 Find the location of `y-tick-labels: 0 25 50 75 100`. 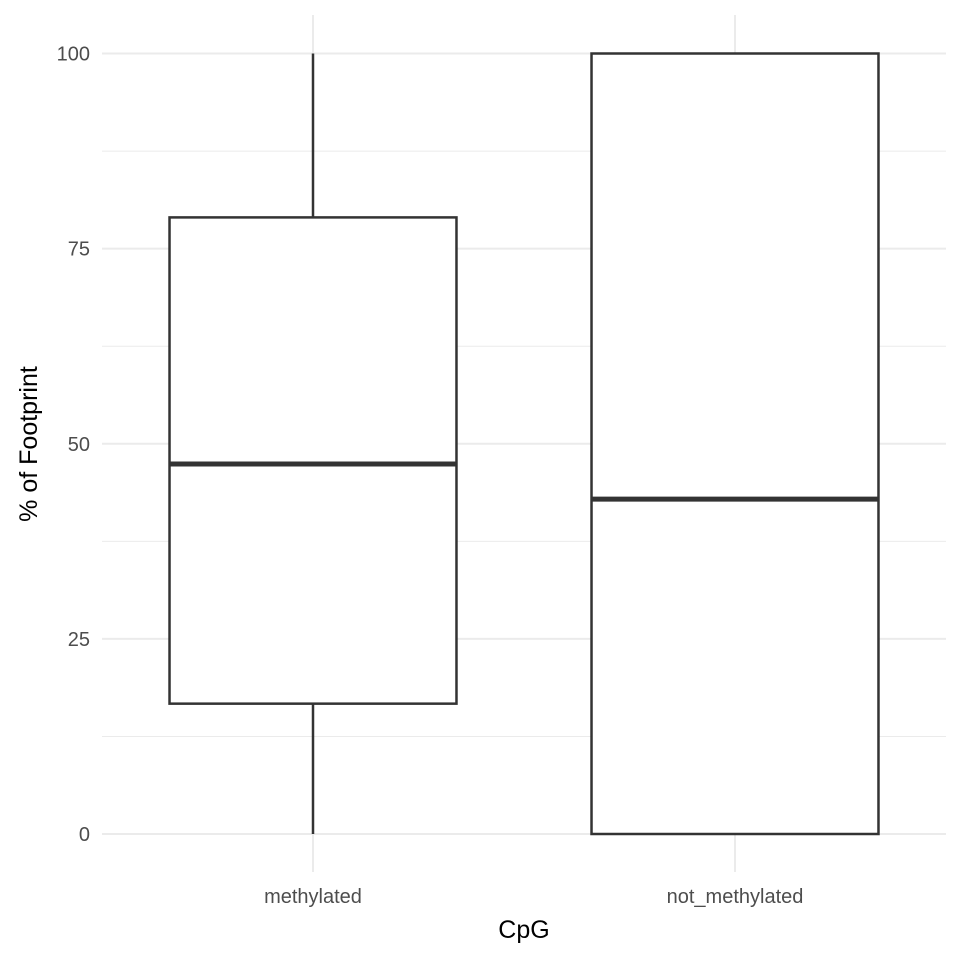

y-tick-labels: 0 25 50 75 100 is located at coordinates (73, 445).